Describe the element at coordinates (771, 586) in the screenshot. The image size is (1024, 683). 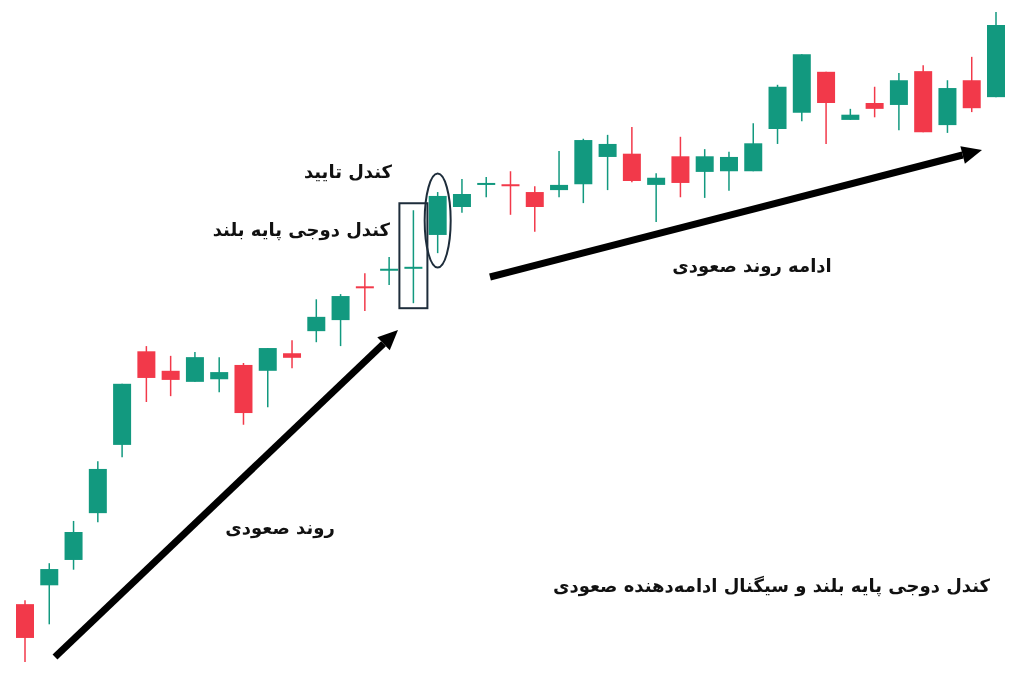
I see `annotation: کندل دوجی پایه بلند و سیگنال ادامه‌دهنده صعودی` at that location.